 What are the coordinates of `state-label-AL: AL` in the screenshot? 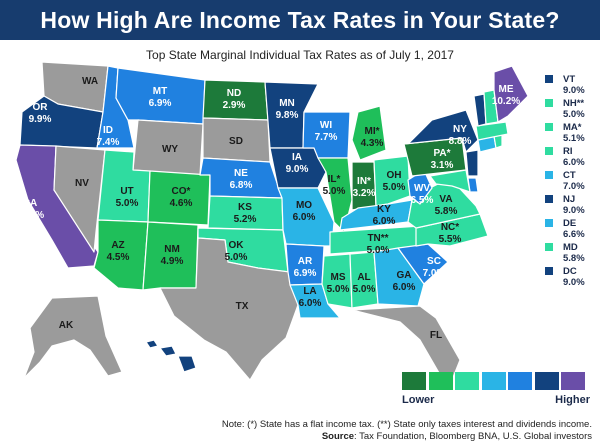 It's located at (363, 277).